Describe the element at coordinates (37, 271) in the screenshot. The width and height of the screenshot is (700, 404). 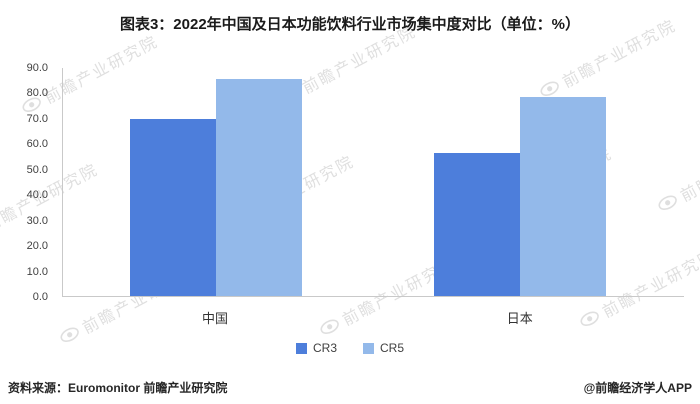
I see `y-axis-tick-label: 10.0` at that location.